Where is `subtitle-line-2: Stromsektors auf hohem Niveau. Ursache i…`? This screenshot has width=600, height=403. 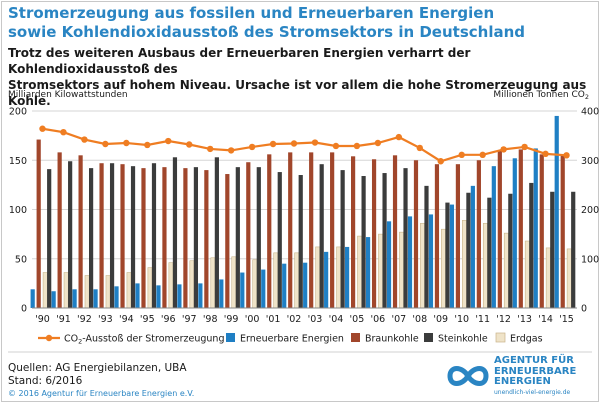
subtitle-line-2: Stromsektors auf hohem Niveau. Ursache i… is located at coordinates (297, 93).